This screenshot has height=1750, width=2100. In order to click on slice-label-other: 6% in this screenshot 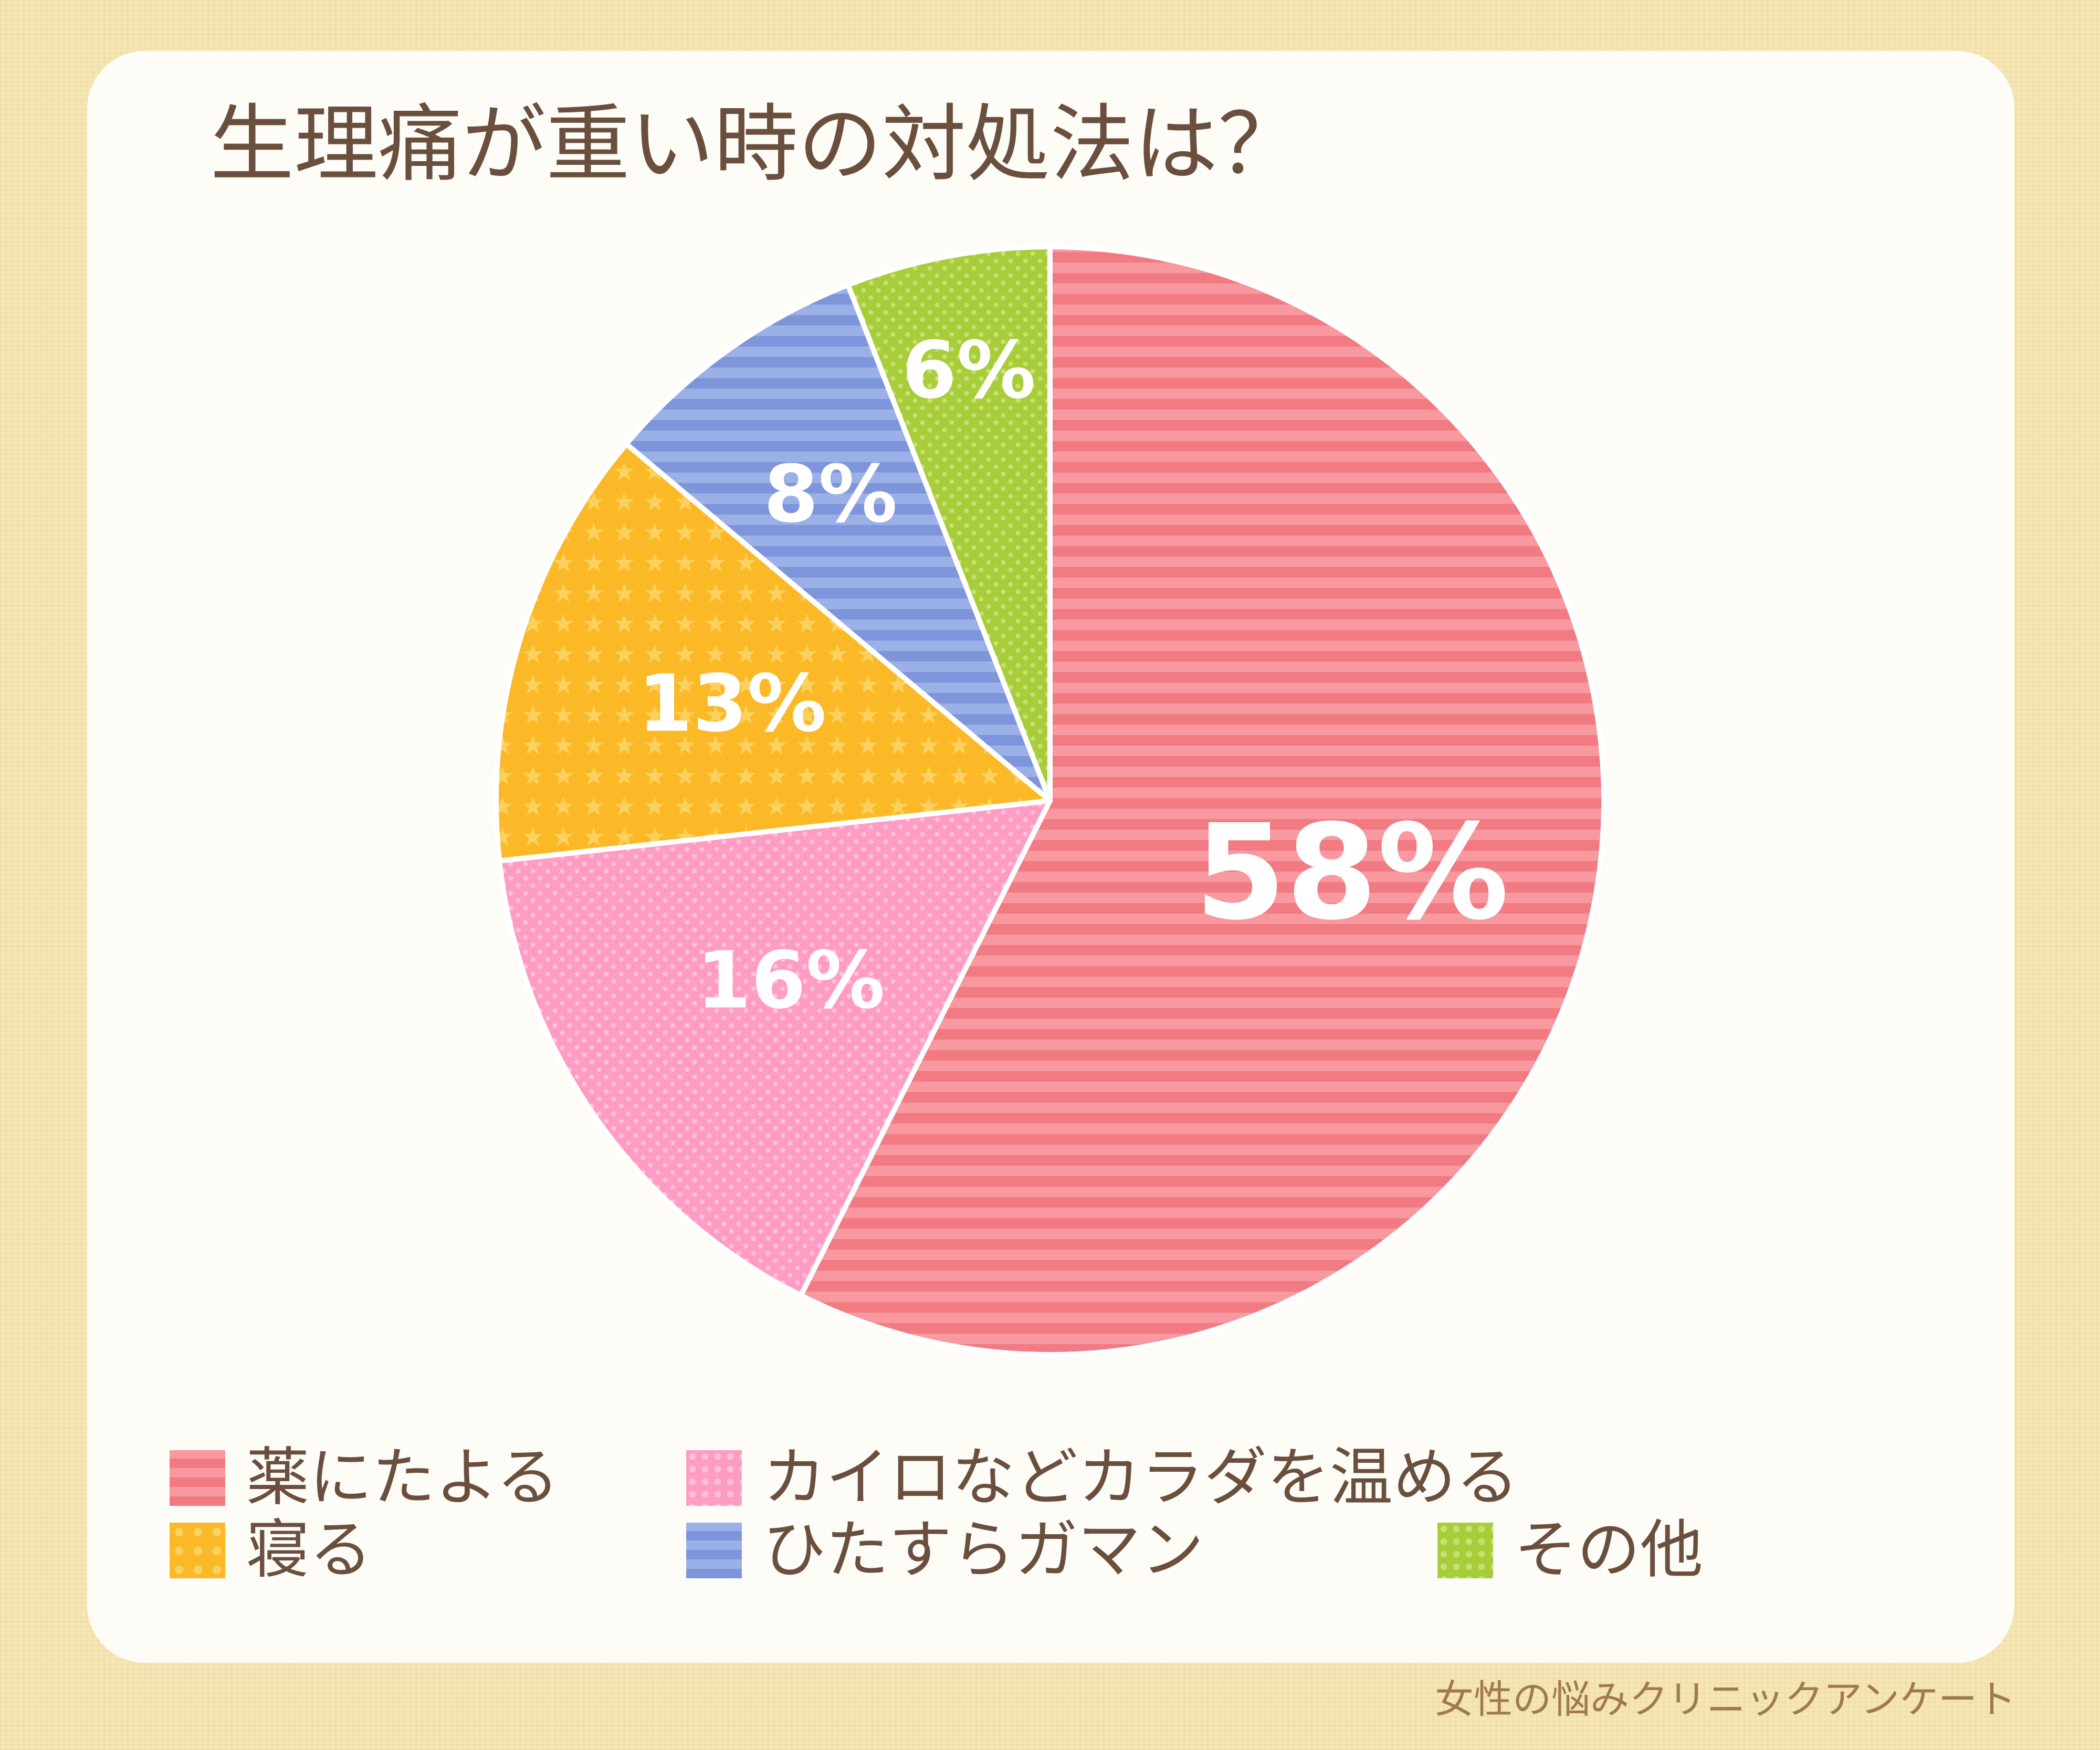, I will do `click(969, 370)`.